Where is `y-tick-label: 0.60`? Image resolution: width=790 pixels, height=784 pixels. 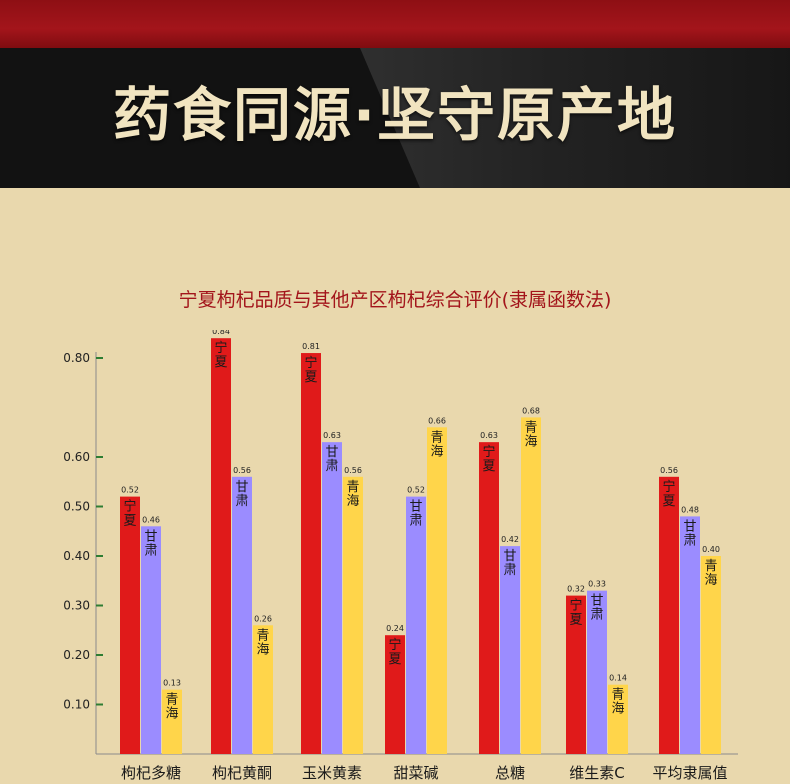
y-tick-label: 0.60 is located at coordinates (76, 457).